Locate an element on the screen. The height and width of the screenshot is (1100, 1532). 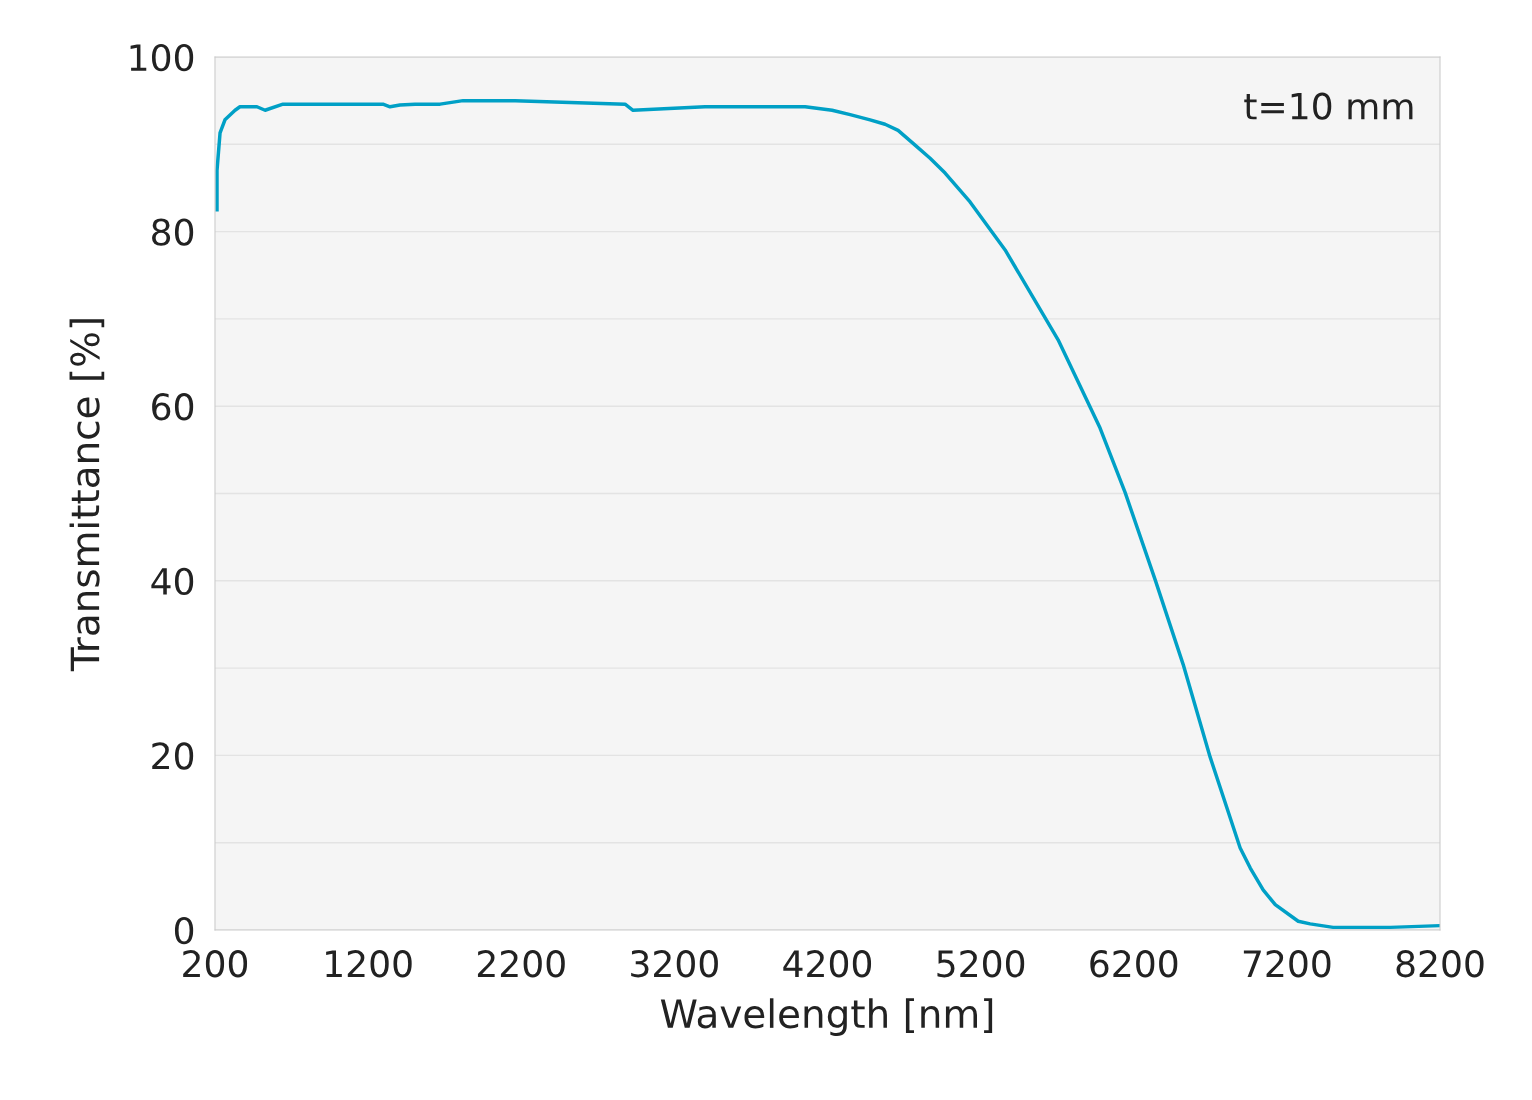
y-axis-title: Transmittance [%] is located at coordinates (87, 495).